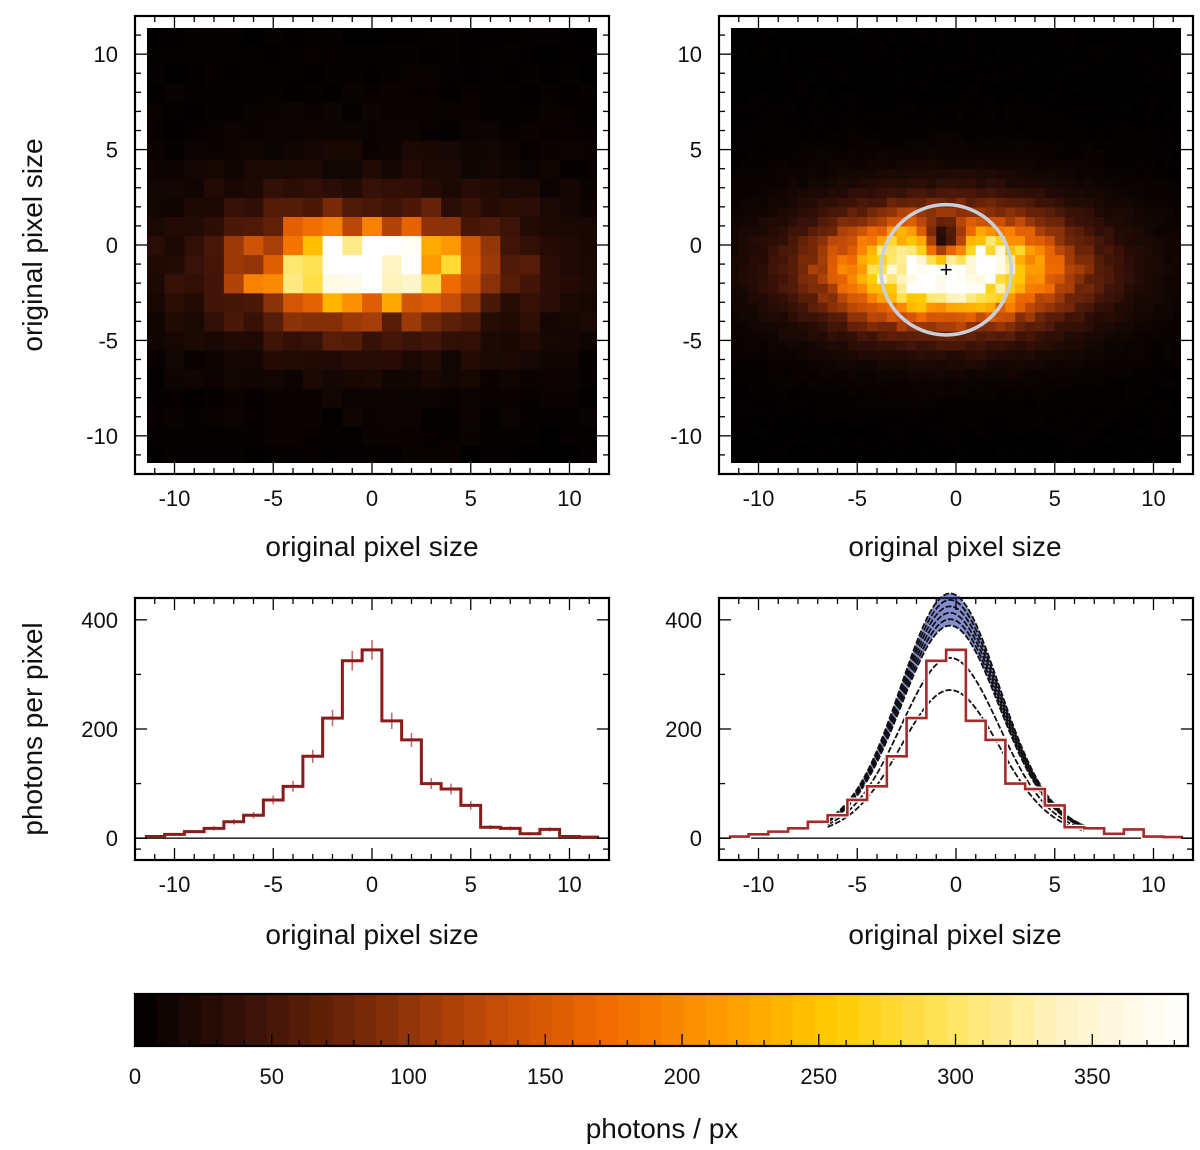 The height and width of the screenshot is (1150, 1200). What do you see at coordinates (431, 1020) in the screenshot?
I see `colorbar-step` at bounding box center [431, 1020].